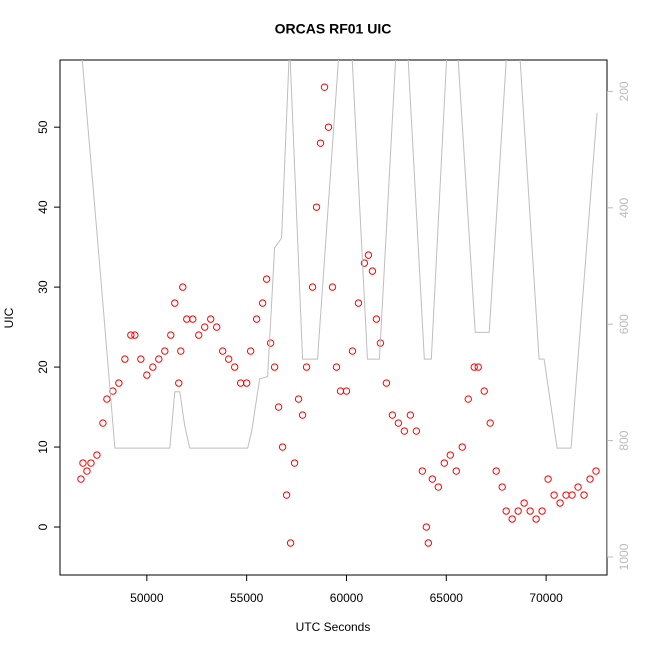 The image size is (650, 650). I want to click on y-tick-label: 30, so click(43, 287).